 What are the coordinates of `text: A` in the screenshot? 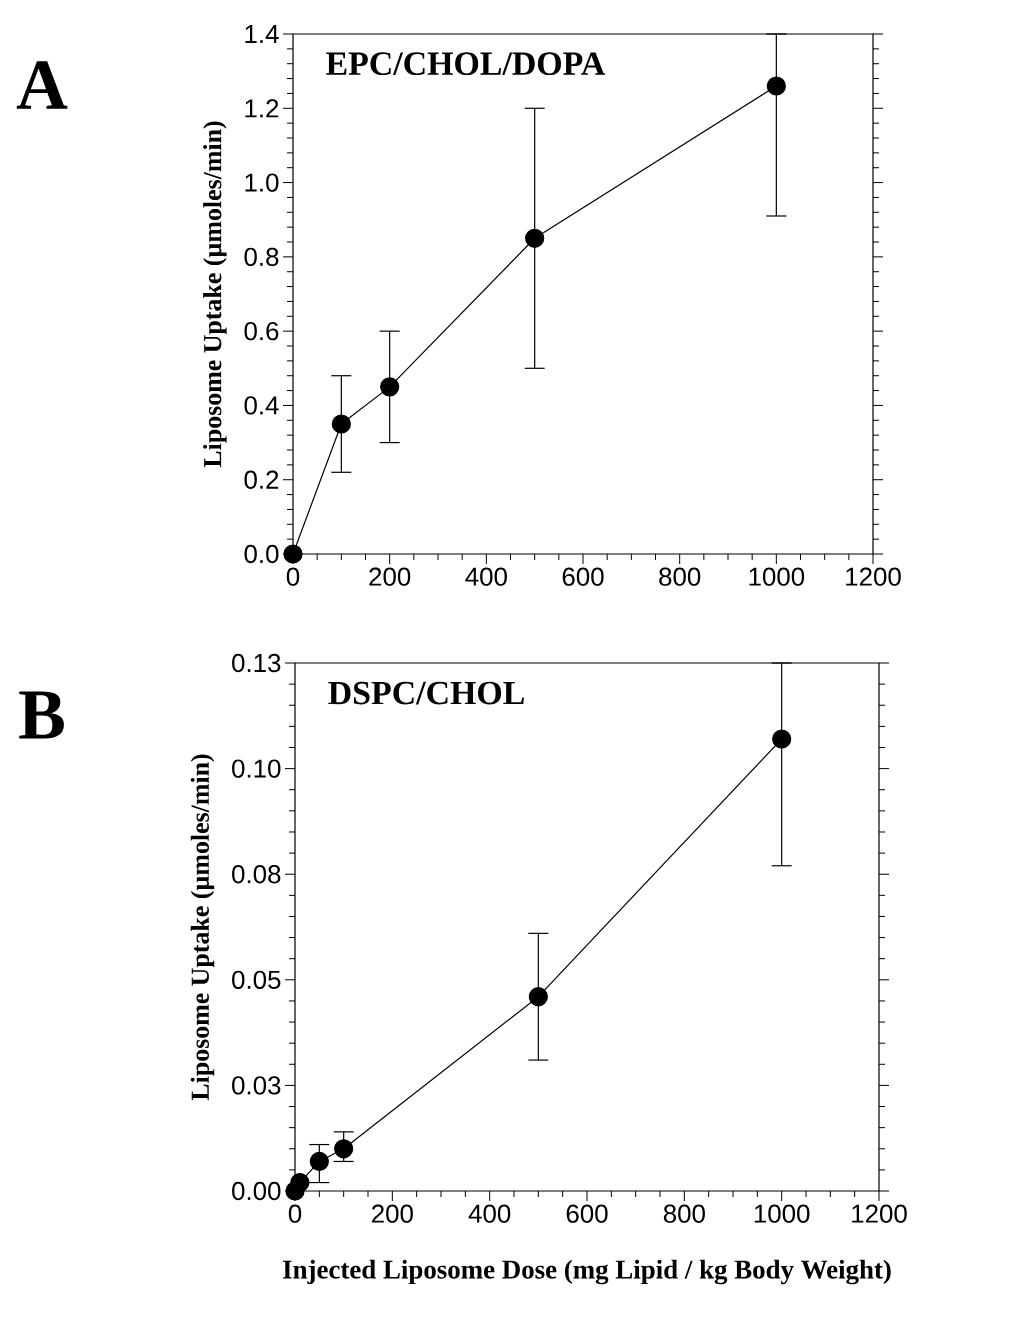 It's located at (42, 85).